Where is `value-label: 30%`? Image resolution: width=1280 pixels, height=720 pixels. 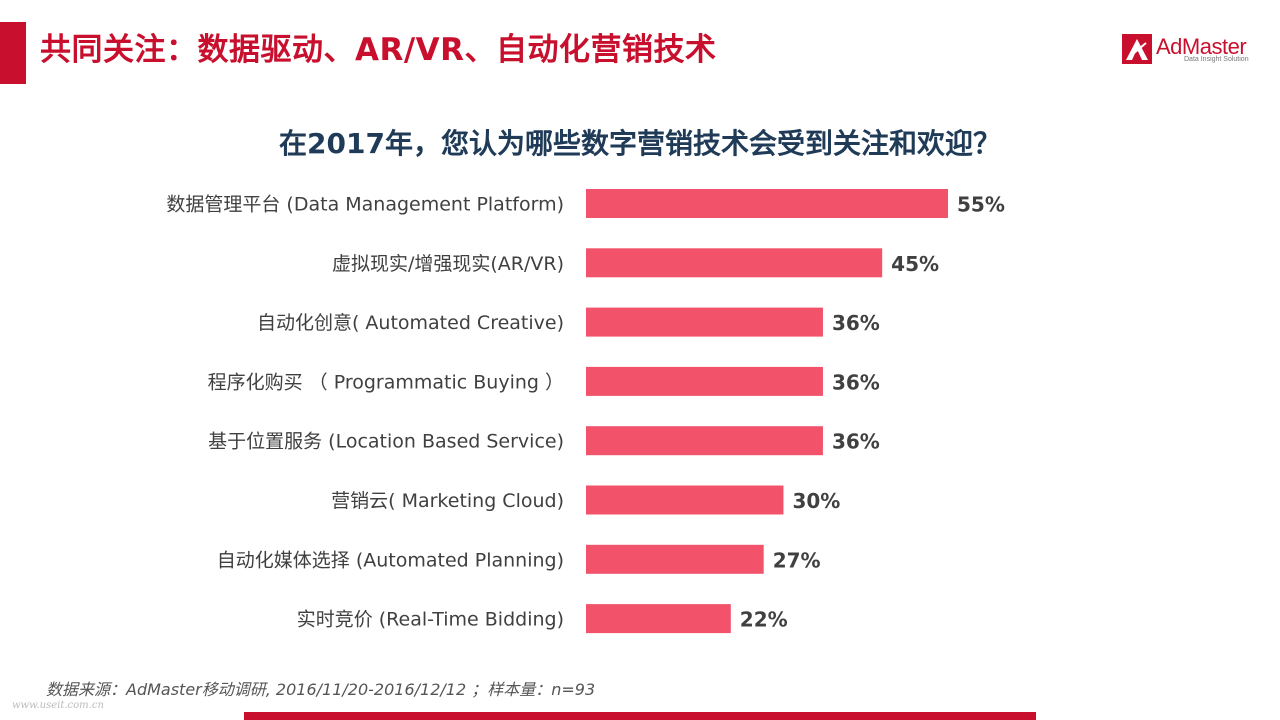 value-label: 30% is located at coordinates (816, 501).